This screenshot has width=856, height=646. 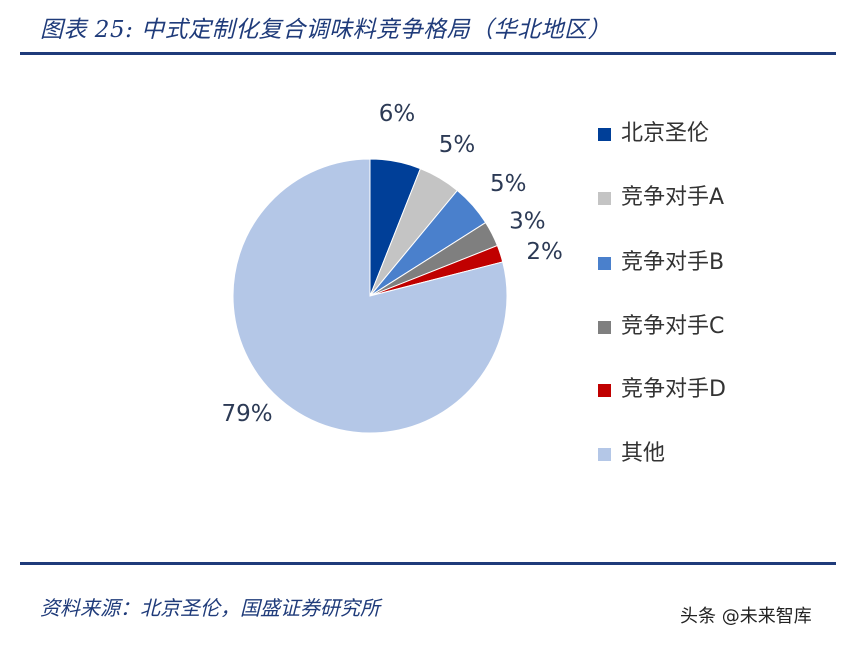 I want to click on legend-label: 北京圣伦, so click(x=665, y=133).